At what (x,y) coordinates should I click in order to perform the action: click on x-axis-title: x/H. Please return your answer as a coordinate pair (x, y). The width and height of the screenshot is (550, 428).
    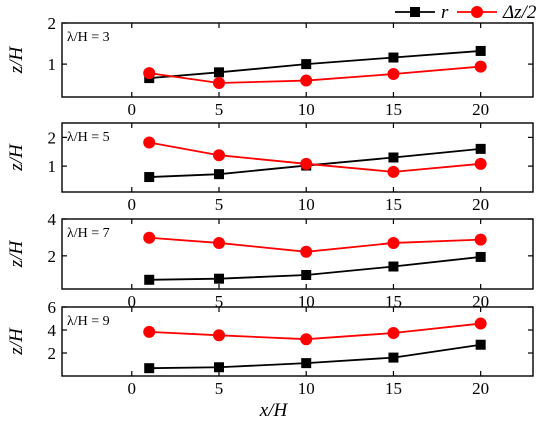
    Looking at the image, I should click on (274, 410).